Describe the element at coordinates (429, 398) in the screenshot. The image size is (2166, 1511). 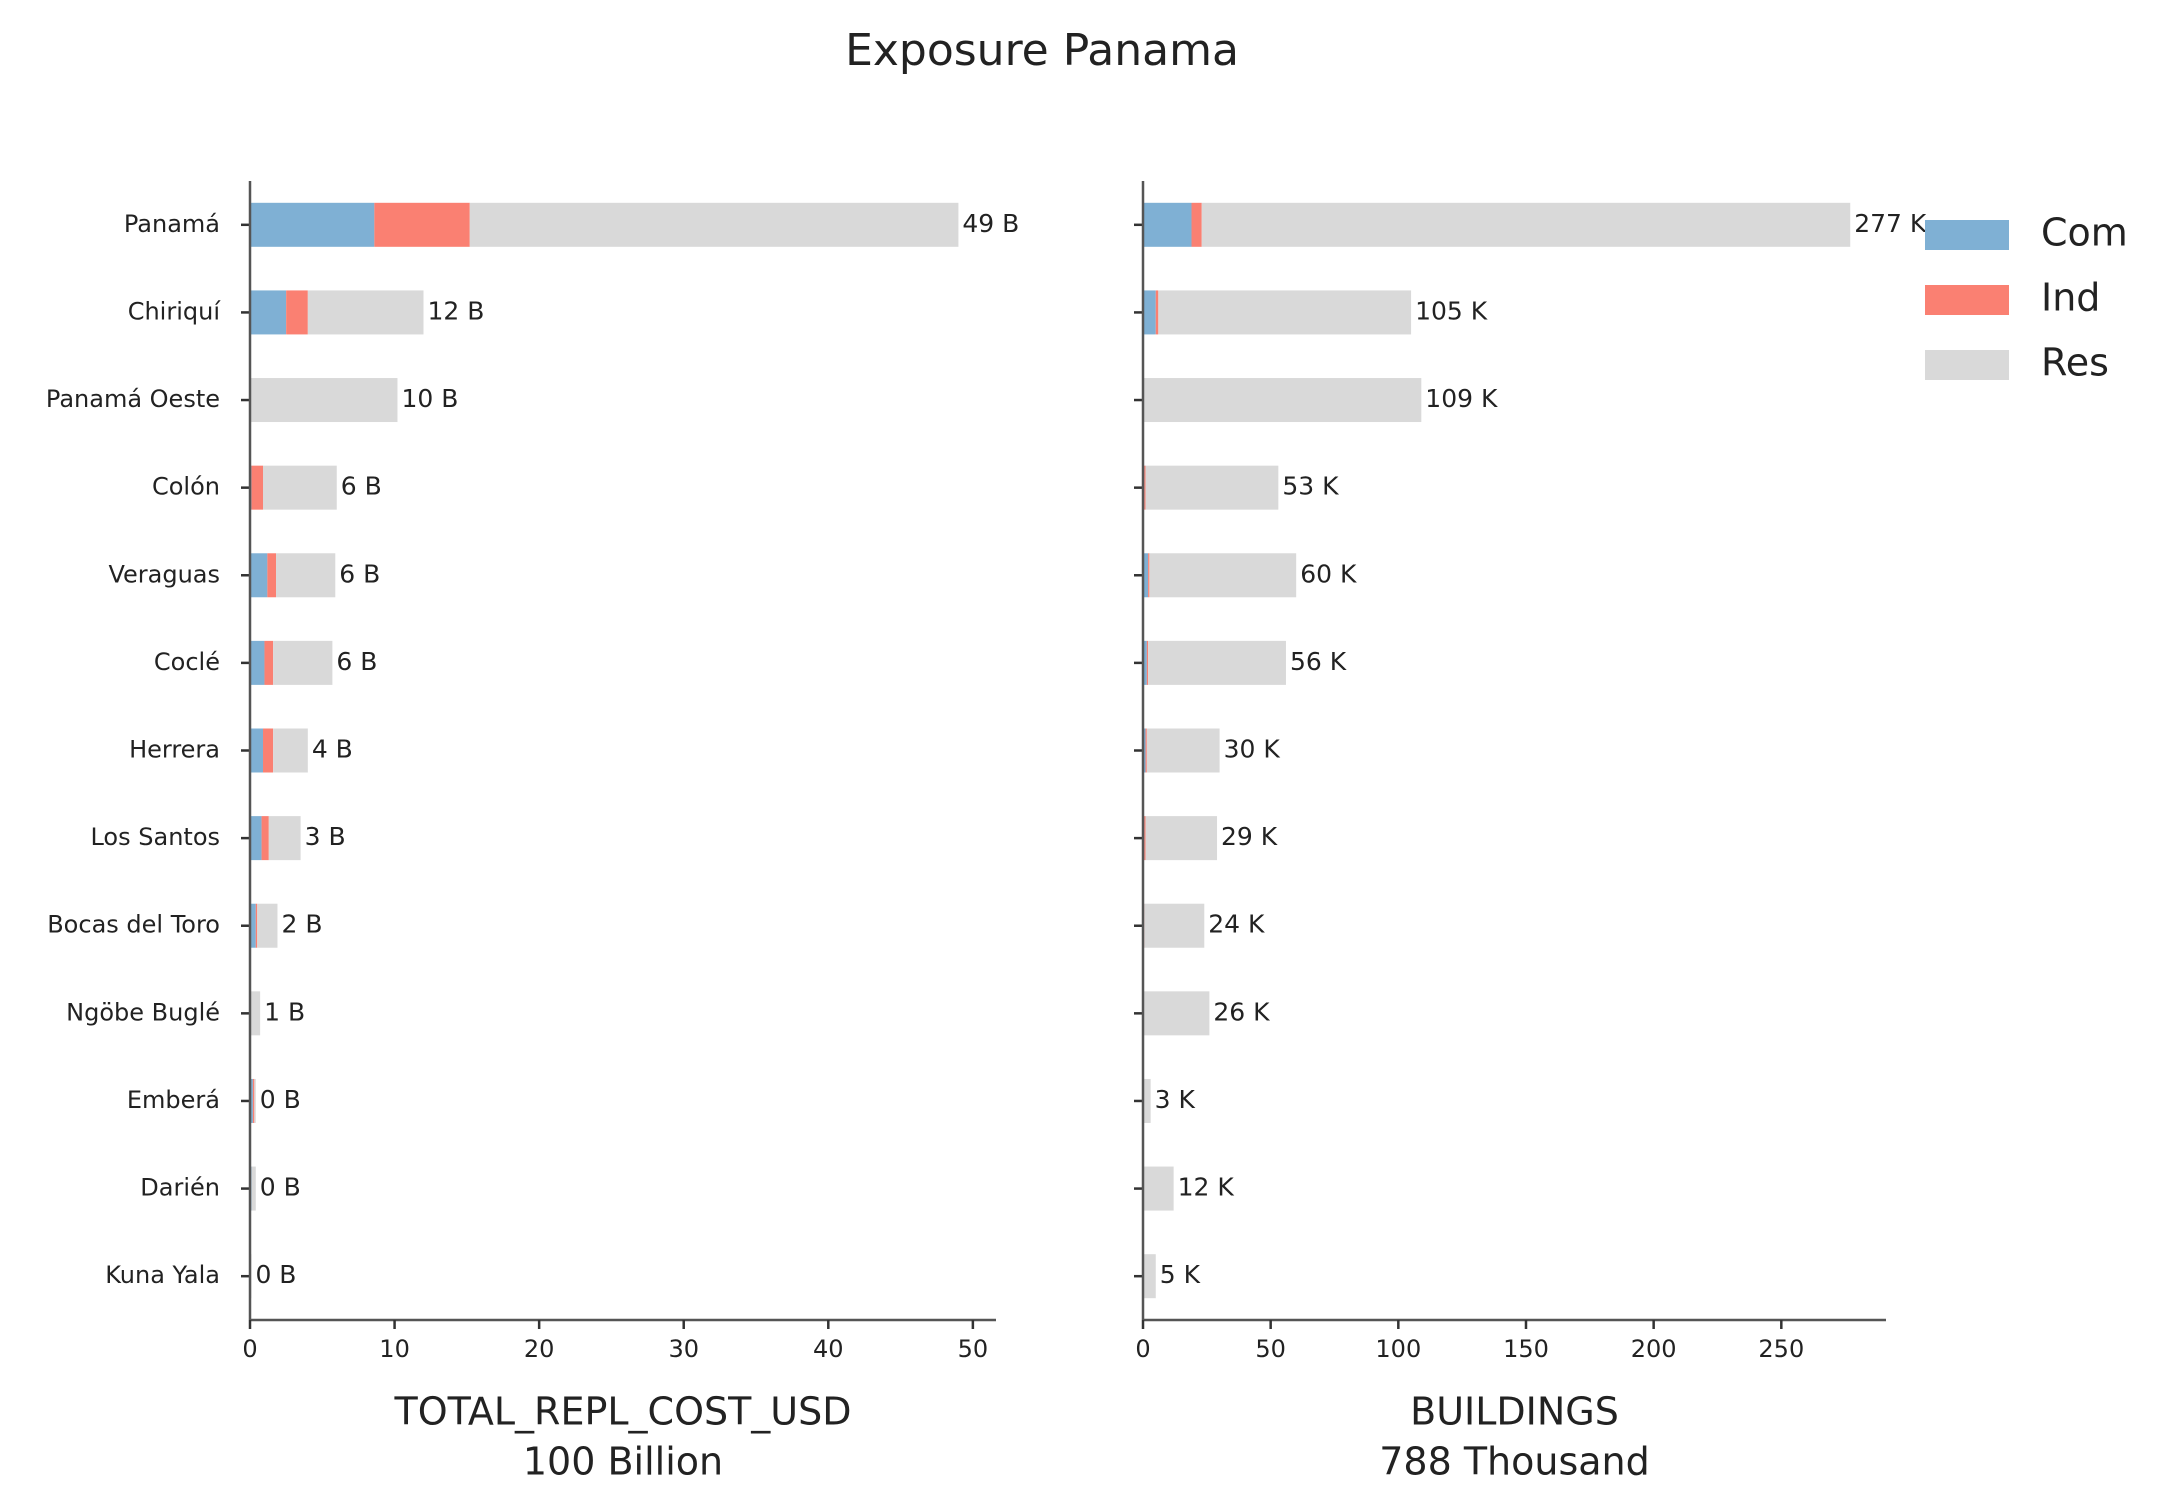
I see `total-label: 10 B` at that location.